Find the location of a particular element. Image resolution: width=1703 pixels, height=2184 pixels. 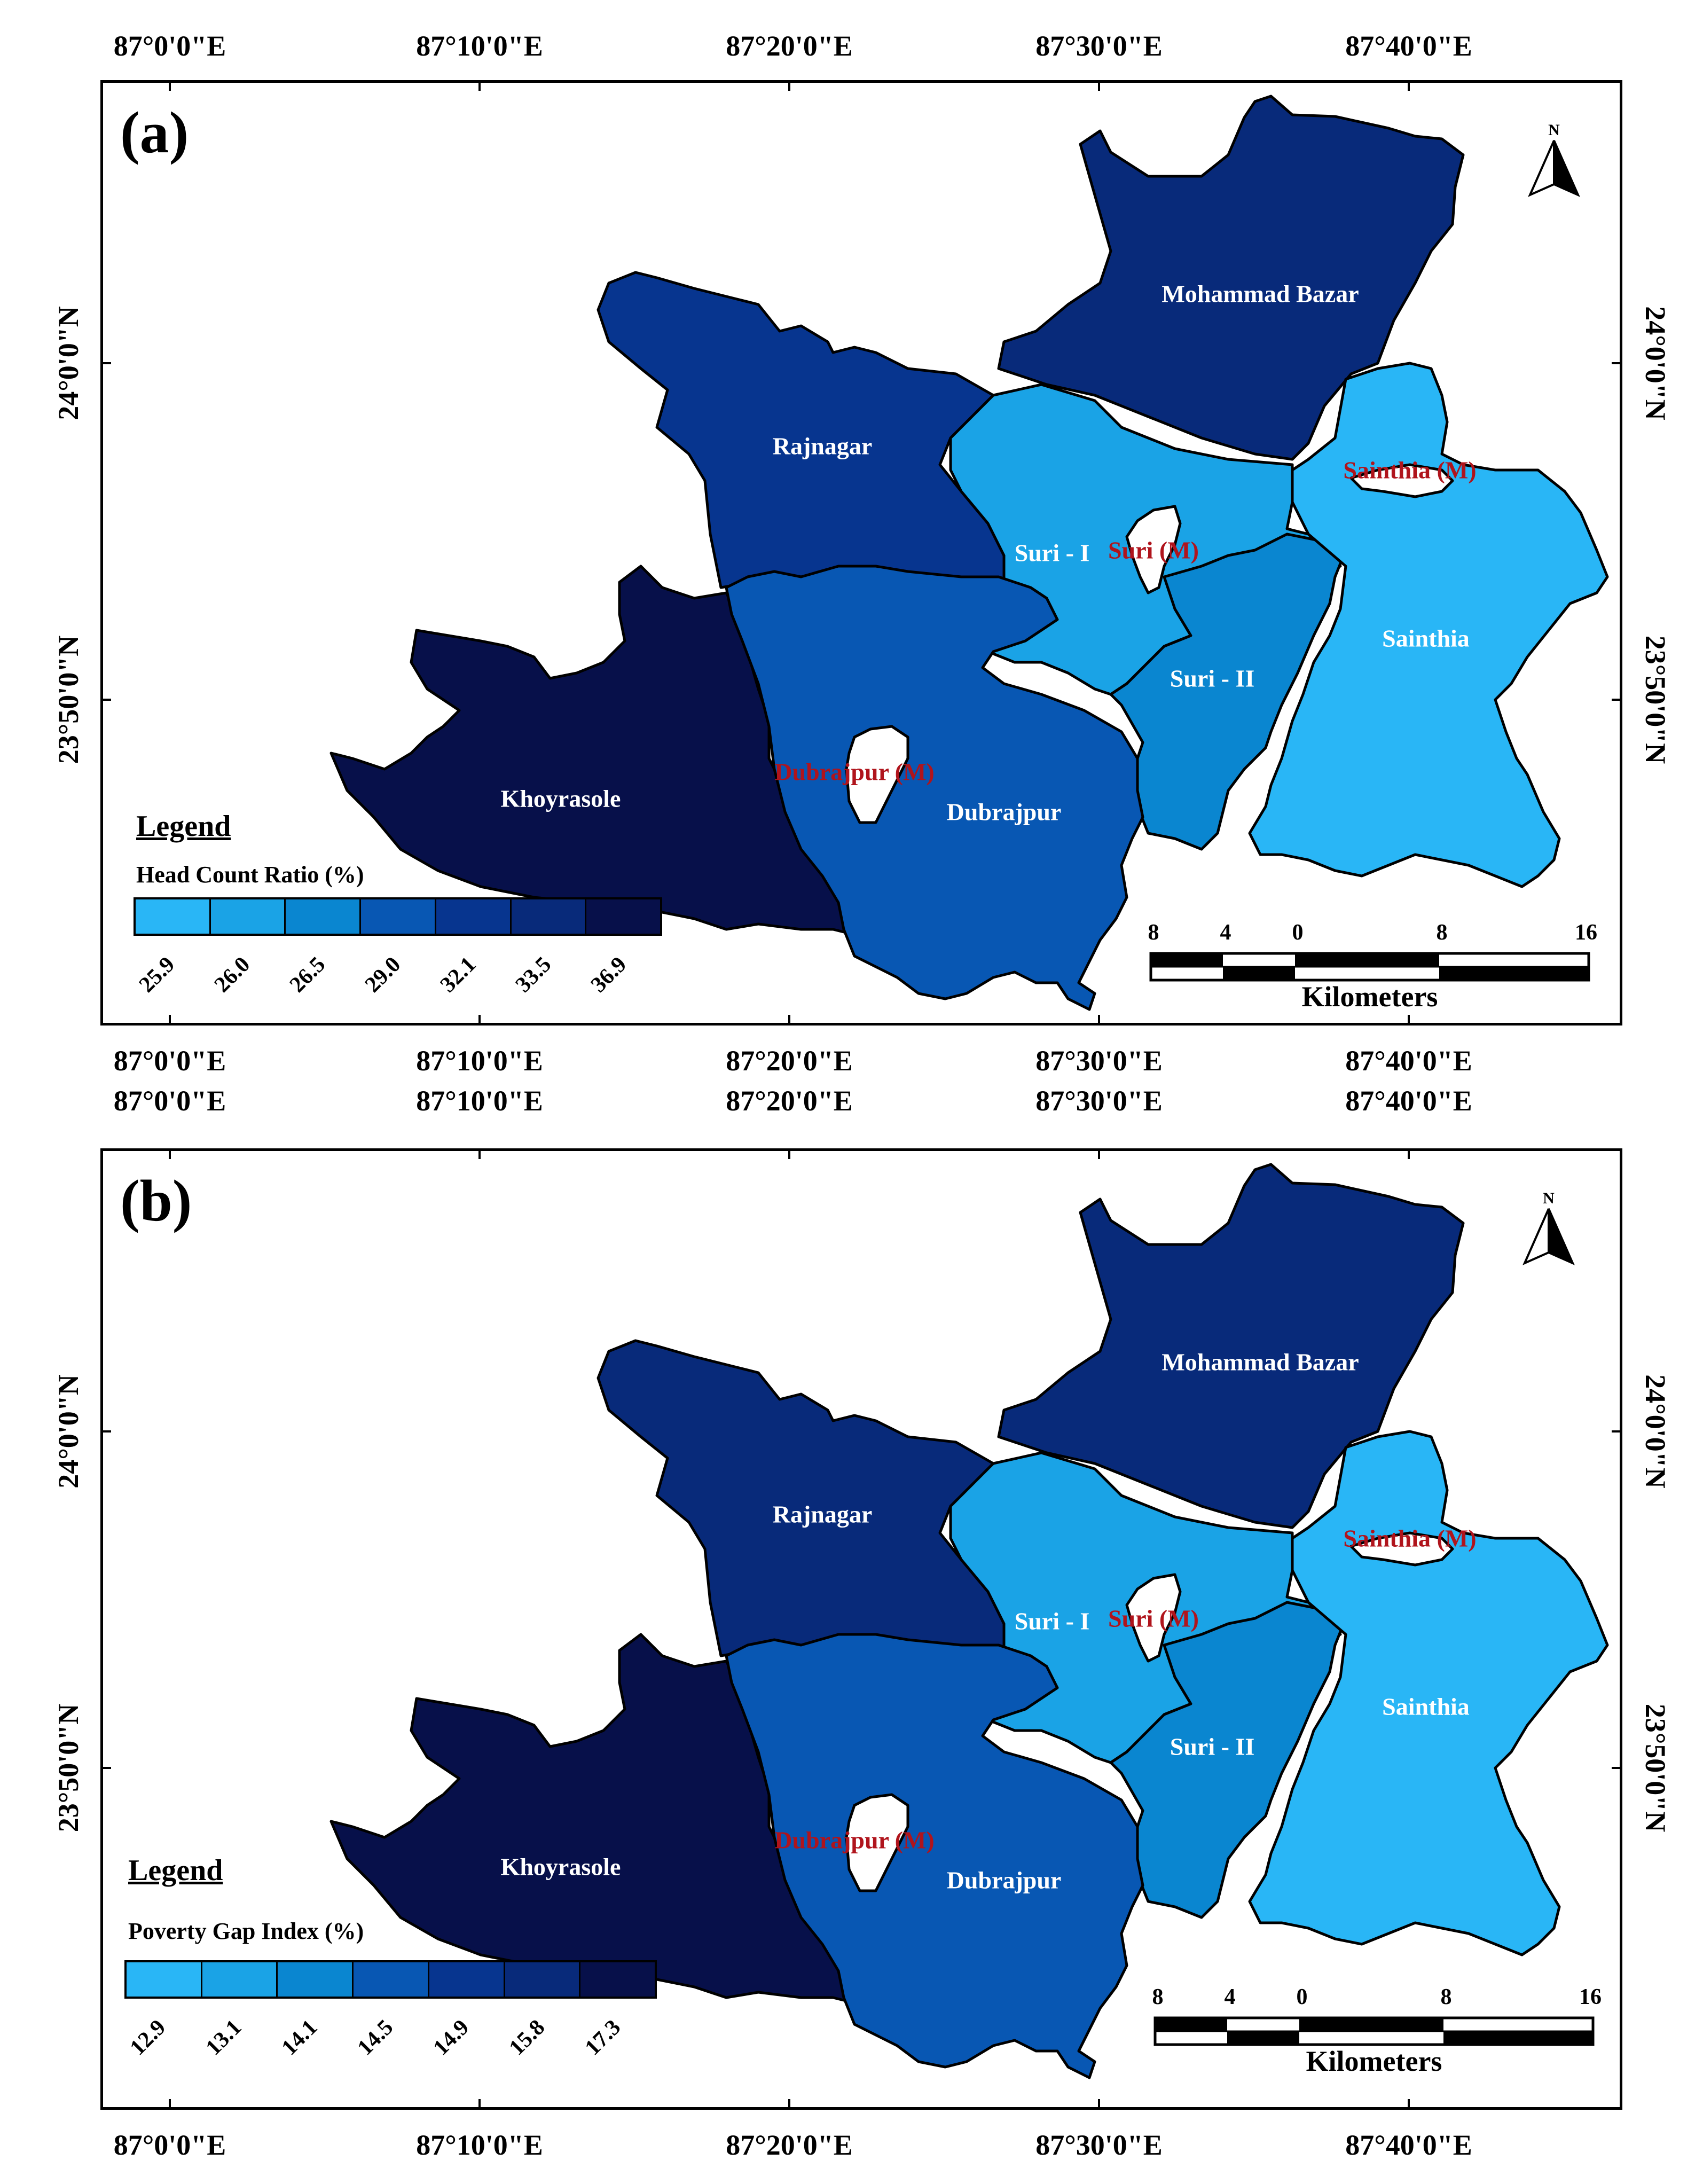

panel-label: (a) is located at coordinates (154, 132).